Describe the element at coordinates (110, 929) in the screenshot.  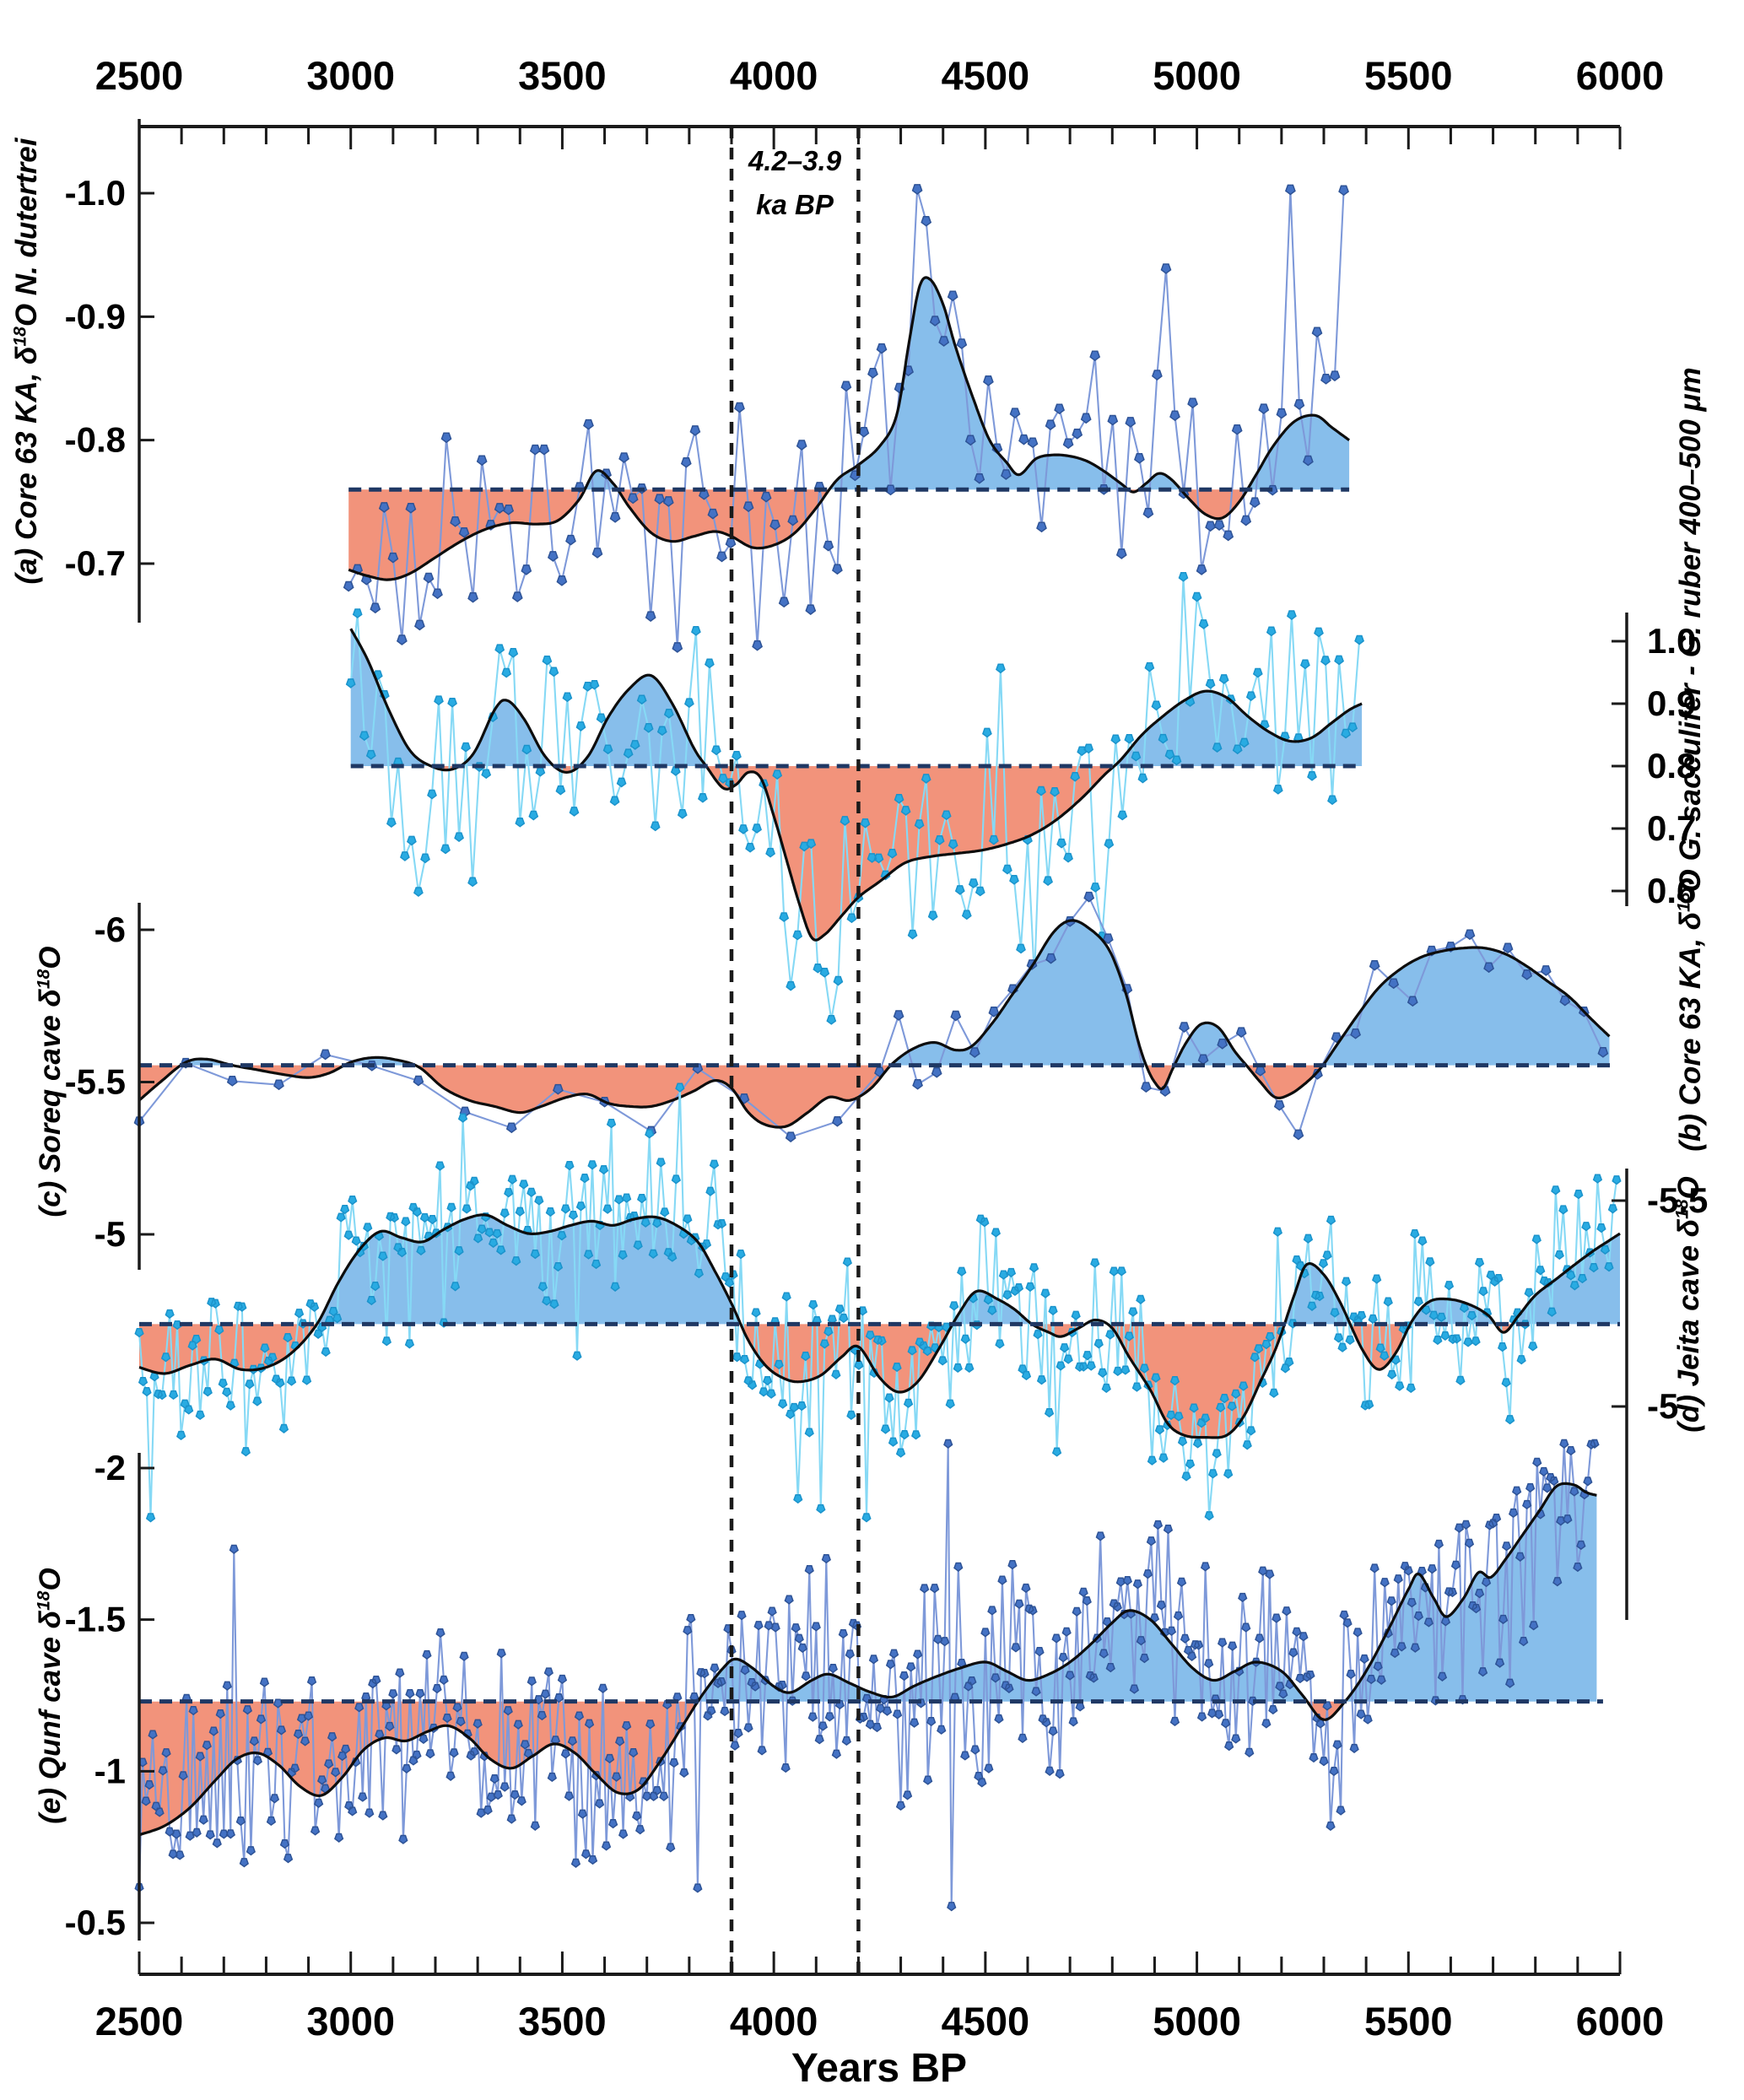
I see `y-tick-label: -6` at that location.